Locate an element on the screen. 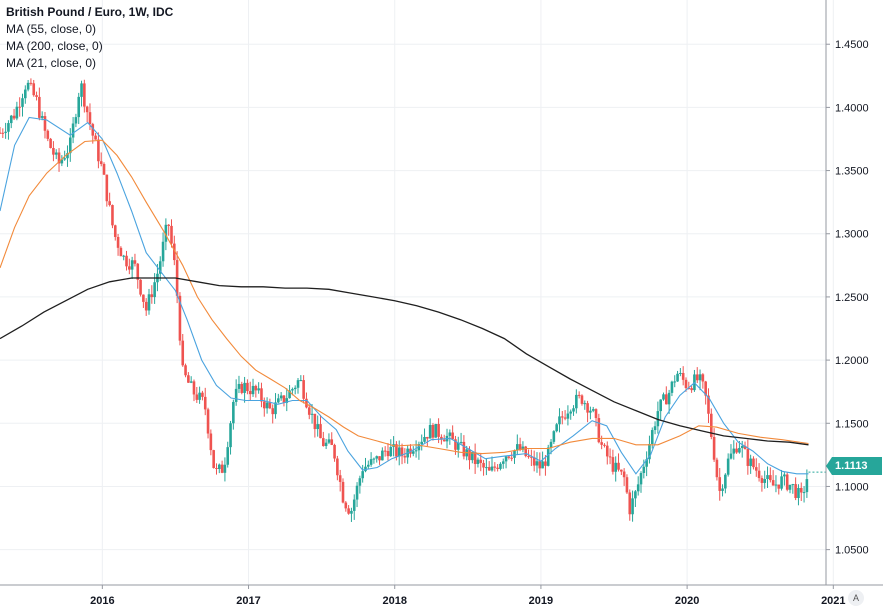 The image size is (883, 613). x-tick-label: 2017 is located at coordinates (248, 601).